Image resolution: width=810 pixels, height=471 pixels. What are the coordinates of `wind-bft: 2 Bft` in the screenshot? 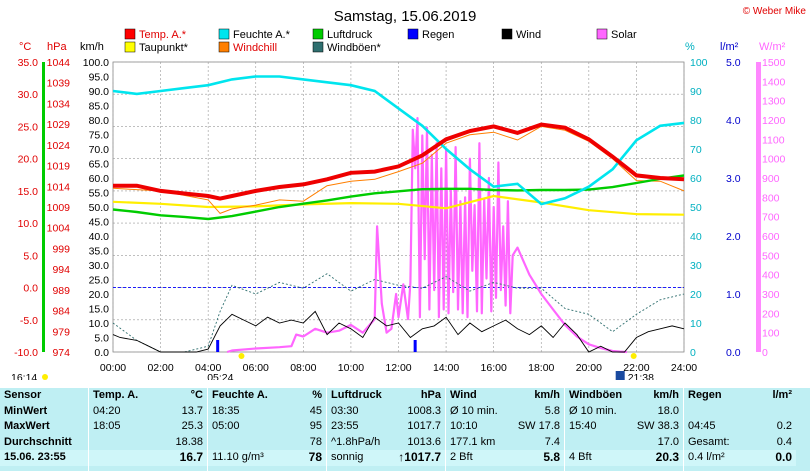 It's located at (461, 457).